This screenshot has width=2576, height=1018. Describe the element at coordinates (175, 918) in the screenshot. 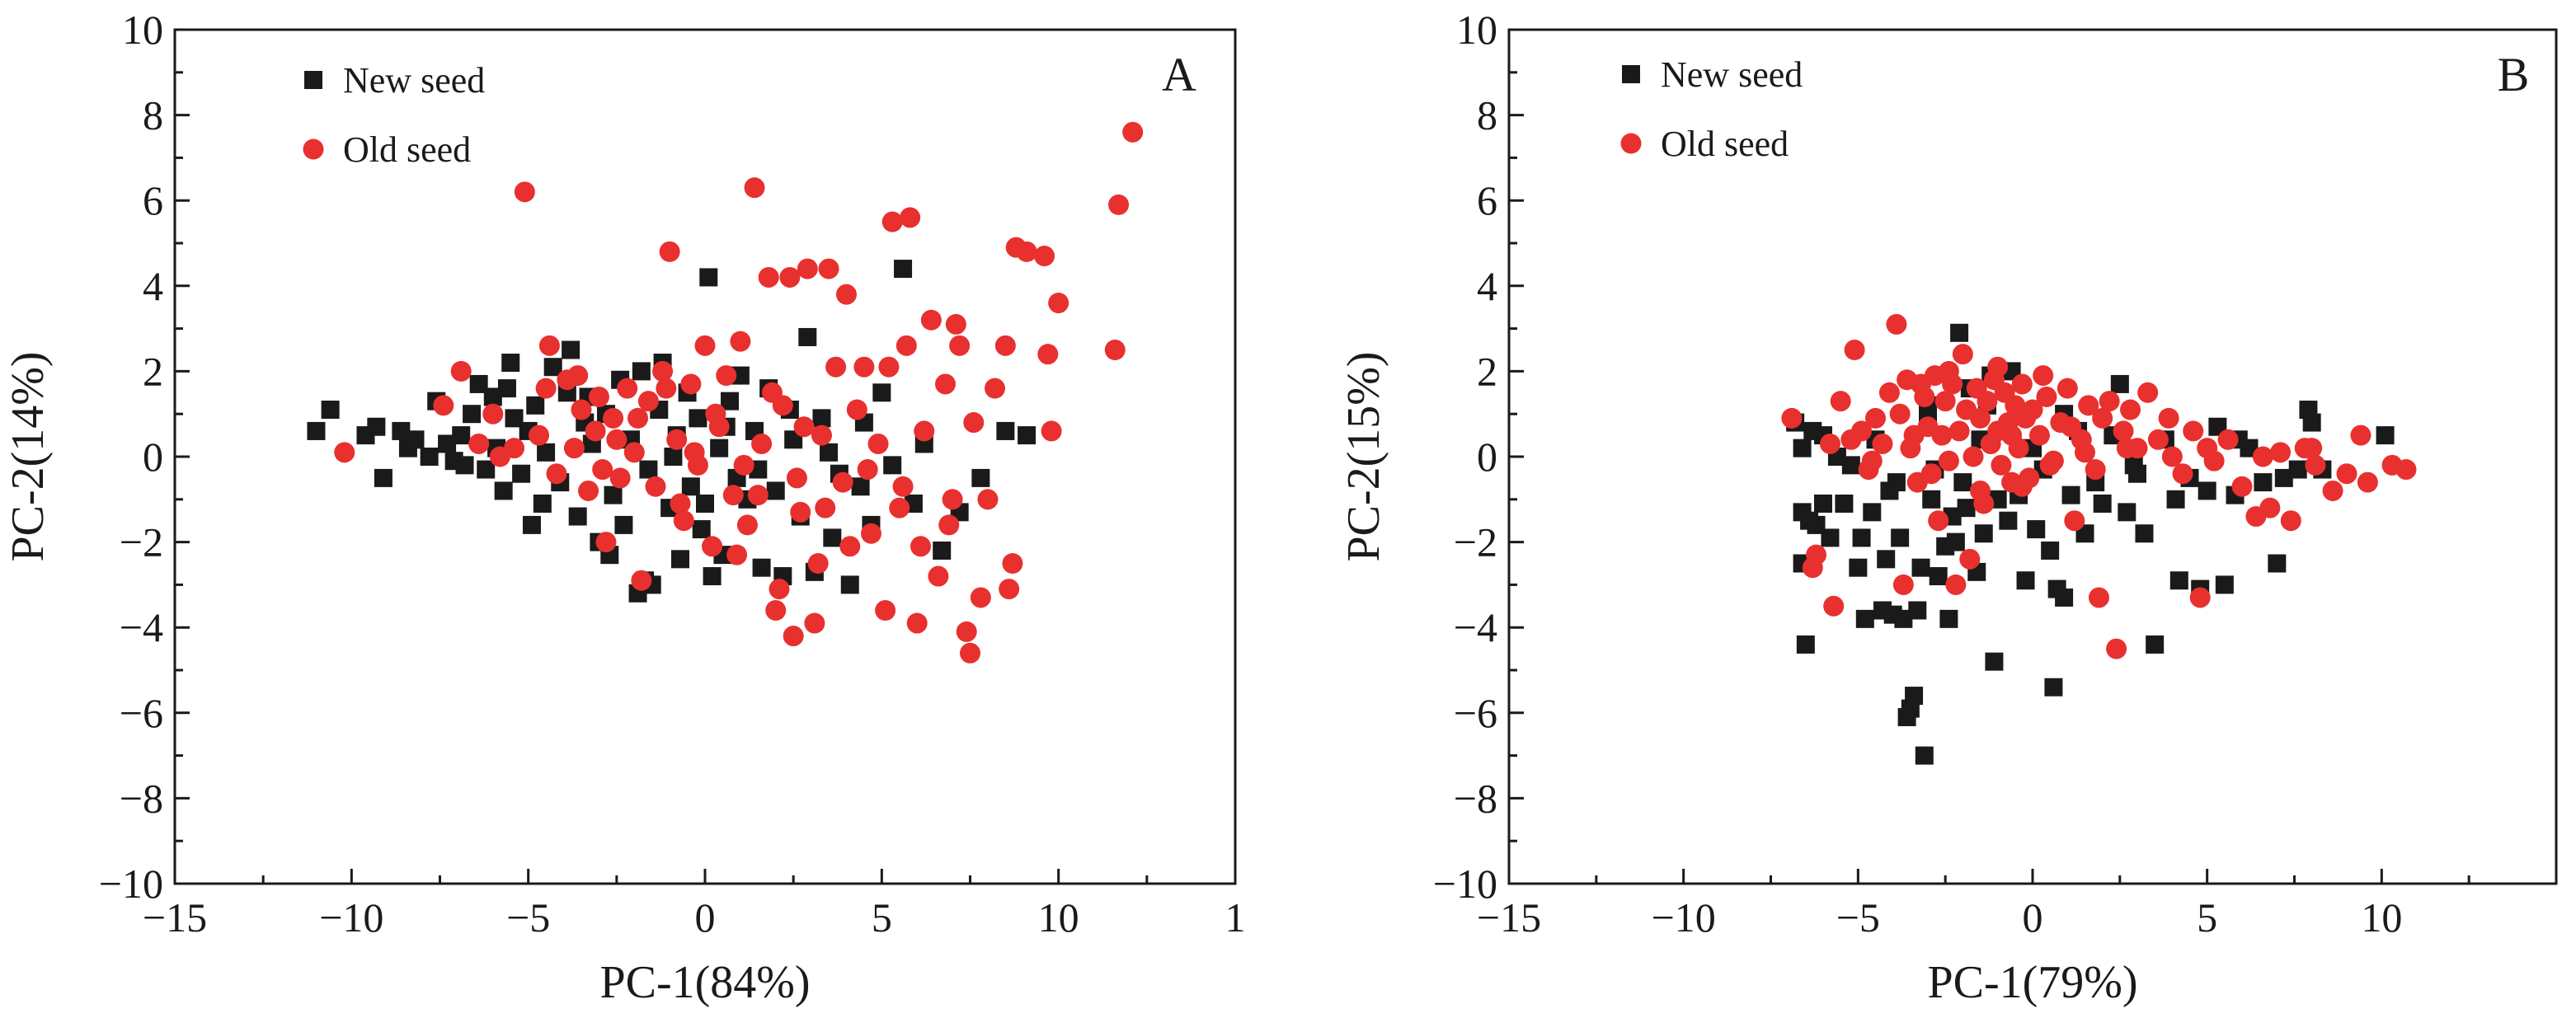

I see `x-tick-label: −15` at that location.